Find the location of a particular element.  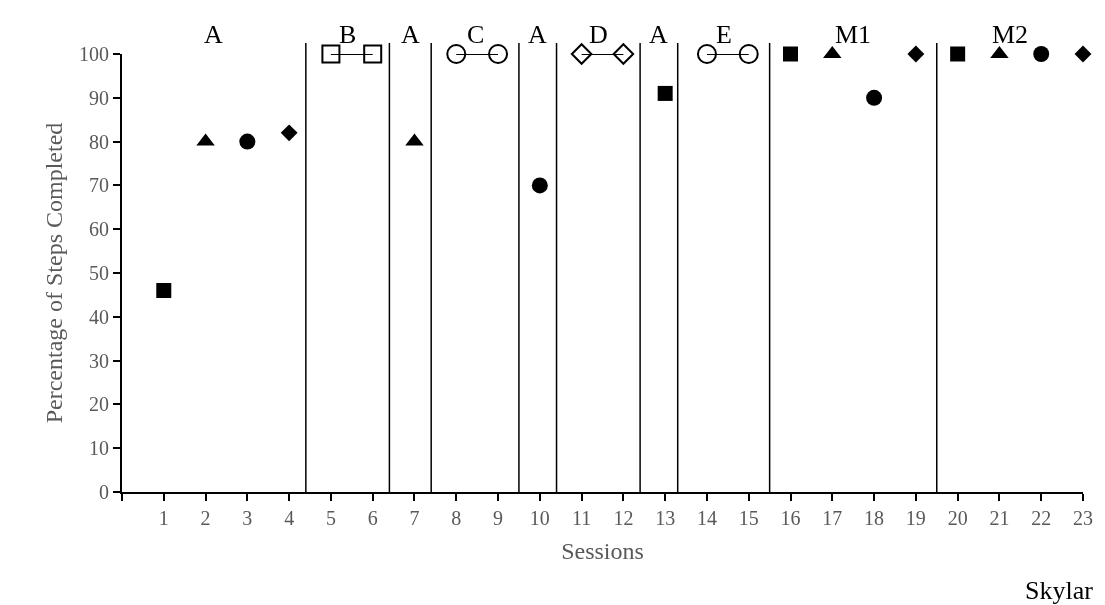

x-axis-title: Sessions is located at coordinates (602, 550).